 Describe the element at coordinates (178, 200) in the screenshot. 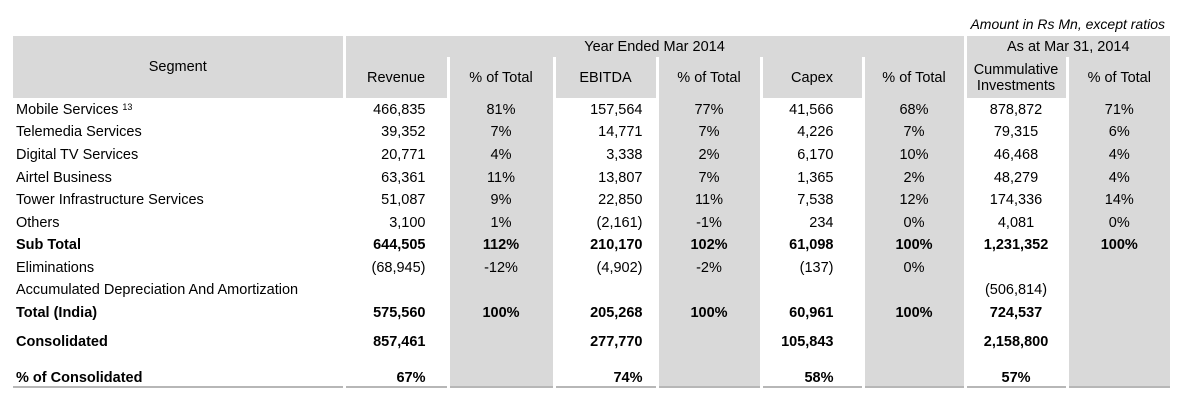

I see `cell-segment: Tower Infrastructure Services` at that location.